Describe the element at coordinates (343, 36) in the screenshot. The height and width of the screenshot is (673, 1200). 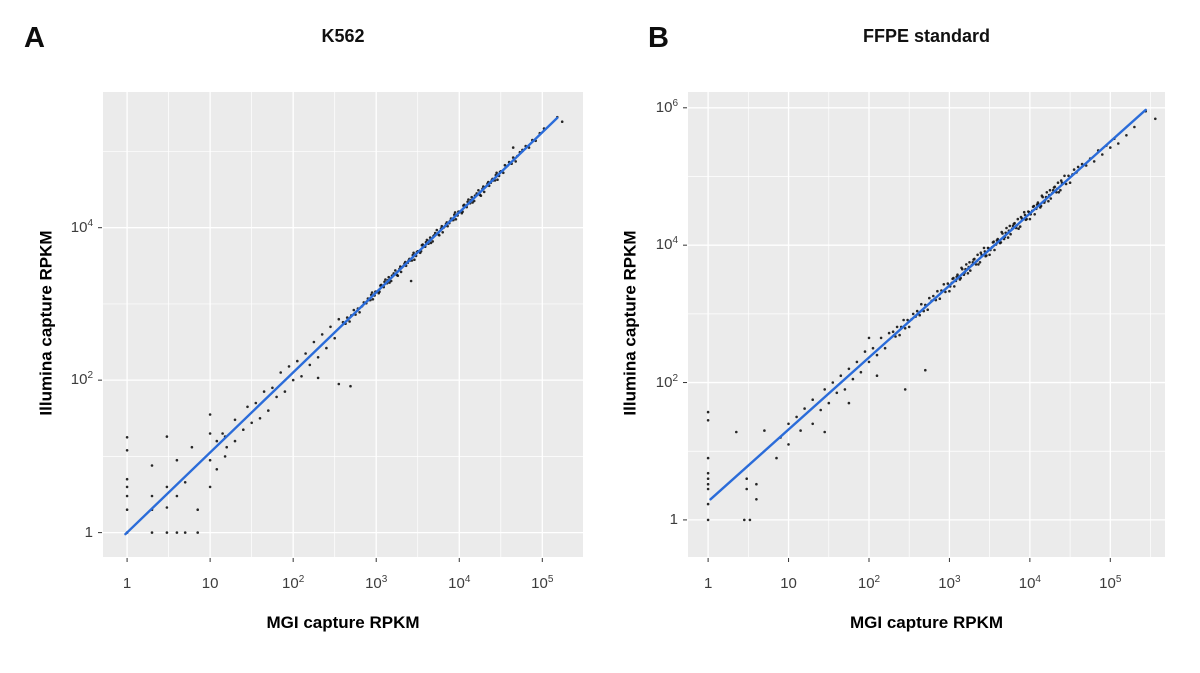
I see `panel-a-title: K562` at that location.